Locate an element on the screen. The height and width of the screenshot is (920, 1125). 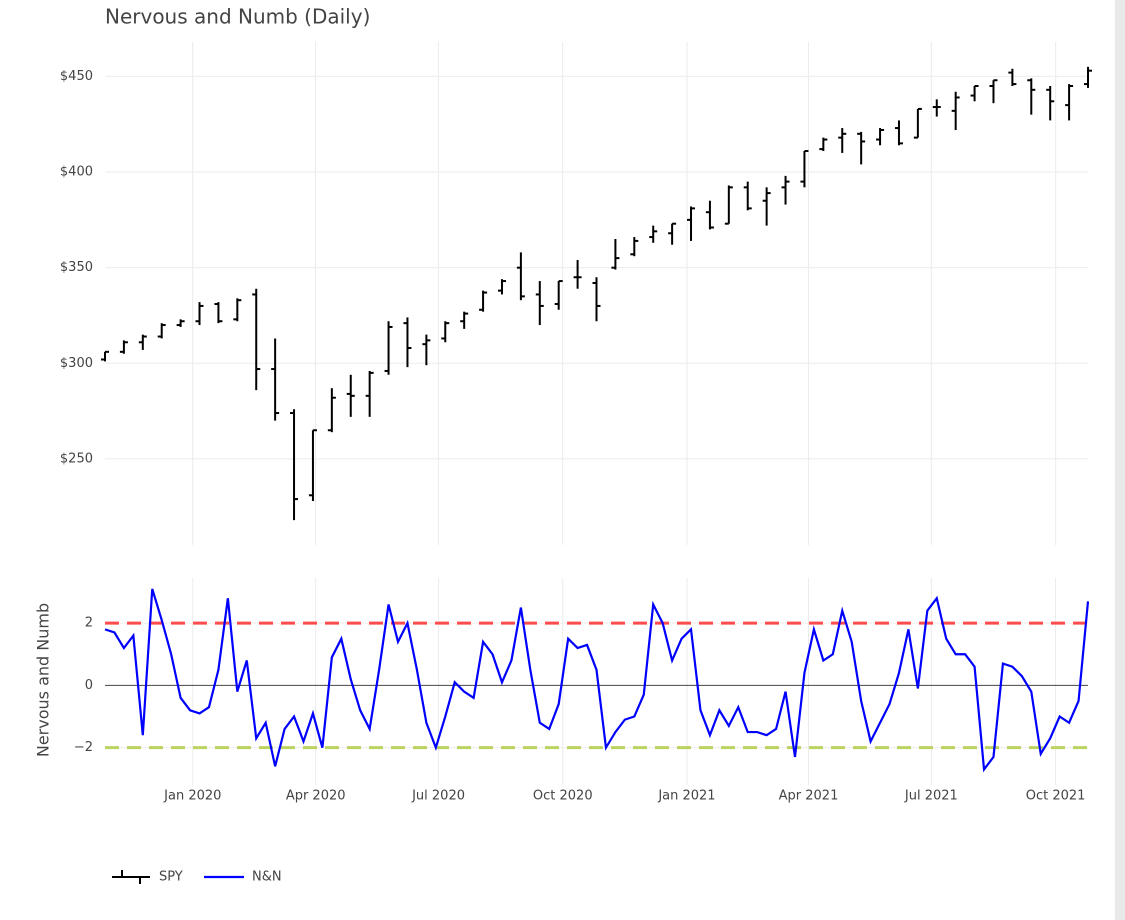
y-tick-label: $450 is located at coordinates (76, 76).